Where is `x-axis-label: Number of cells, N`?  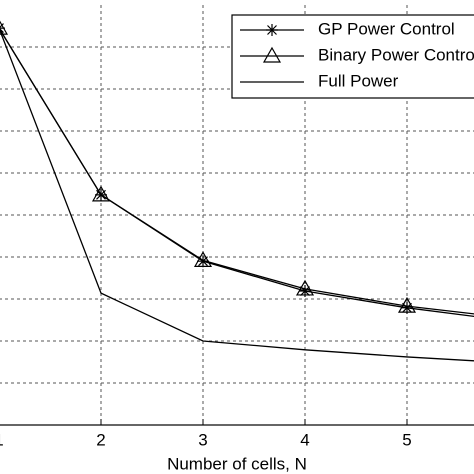 x-axis-label: Number of cells, N is located at coordinates (237, 463).